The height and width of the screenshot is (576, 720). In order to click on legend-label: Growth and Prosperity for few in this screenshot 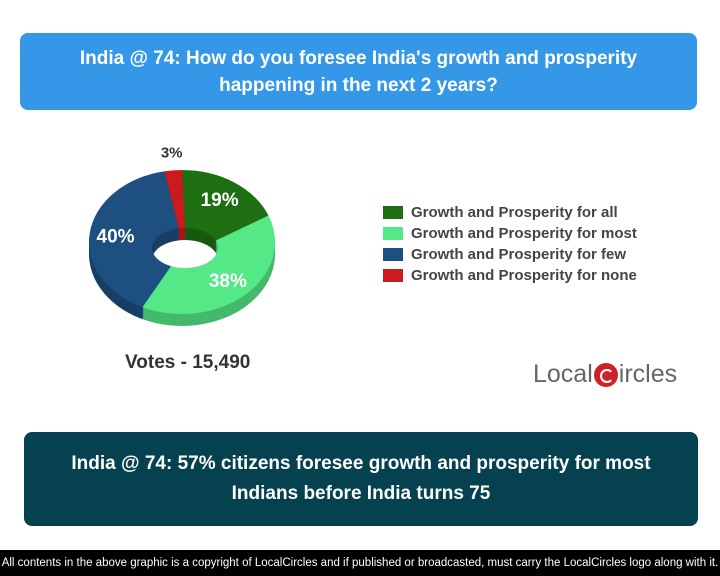, I will do `click(519, 254)`.